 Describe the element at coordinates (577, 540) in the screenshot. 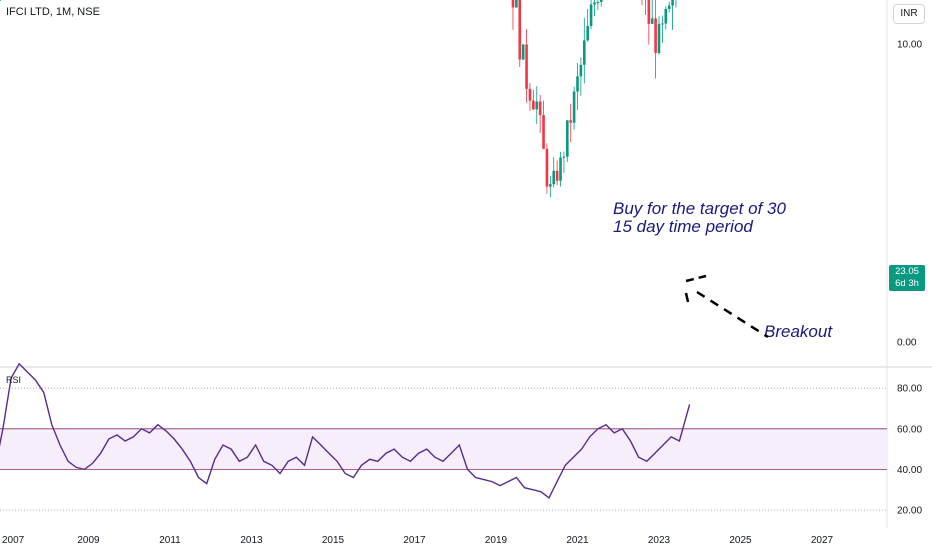

I see `time-tick-label: 2021` at that location.